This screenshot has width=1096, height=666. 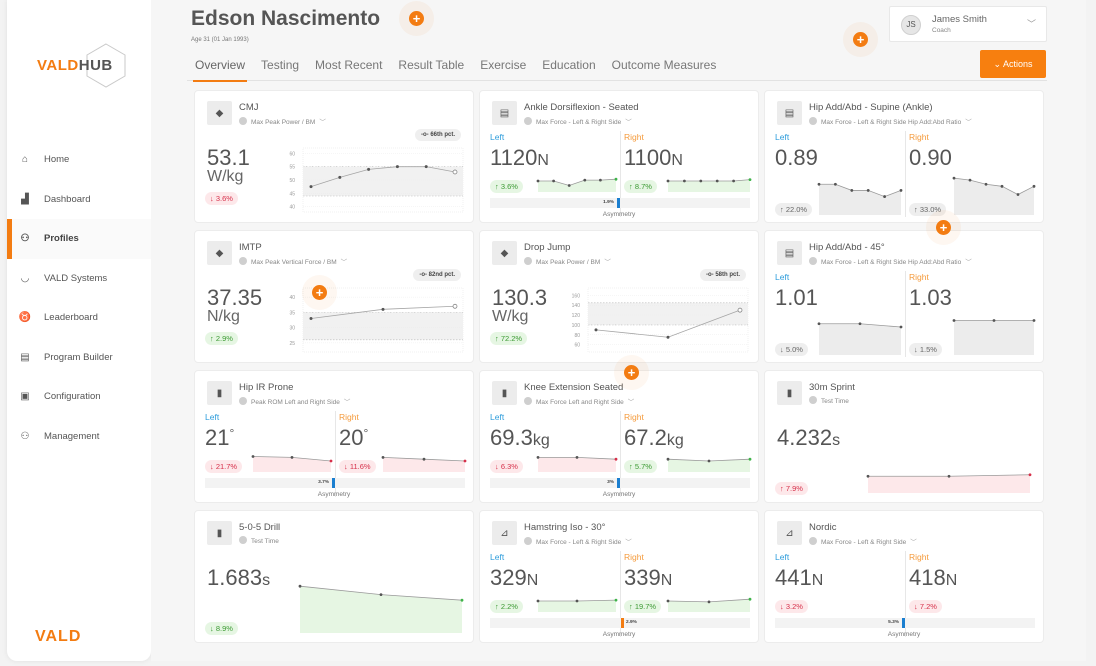 What do you see at coordinates (791, 349) in the screenshot?
I see `left-change-badge: ↓ 5.0%` at bounding box center [791, 349].